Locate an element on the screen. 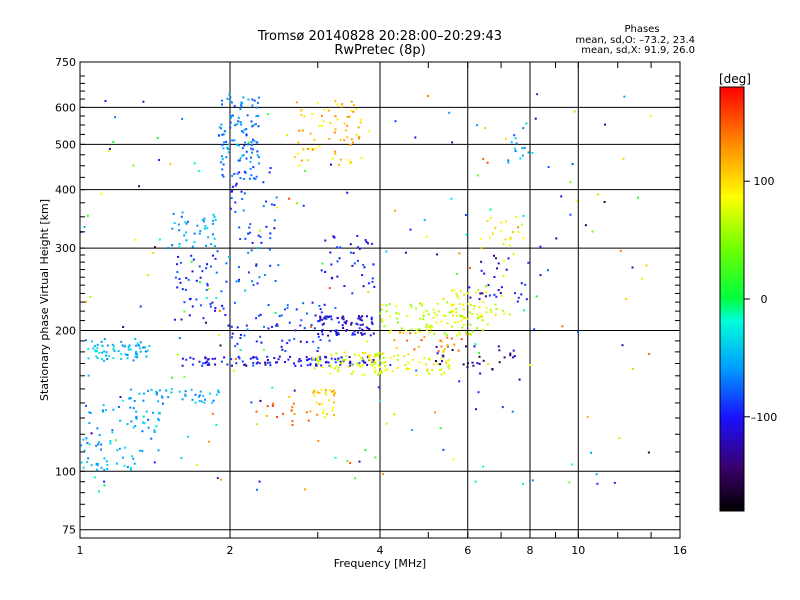 This screenshot has height=600, width=800. y-tick-label: 600 is located at coordinates (65, 107).